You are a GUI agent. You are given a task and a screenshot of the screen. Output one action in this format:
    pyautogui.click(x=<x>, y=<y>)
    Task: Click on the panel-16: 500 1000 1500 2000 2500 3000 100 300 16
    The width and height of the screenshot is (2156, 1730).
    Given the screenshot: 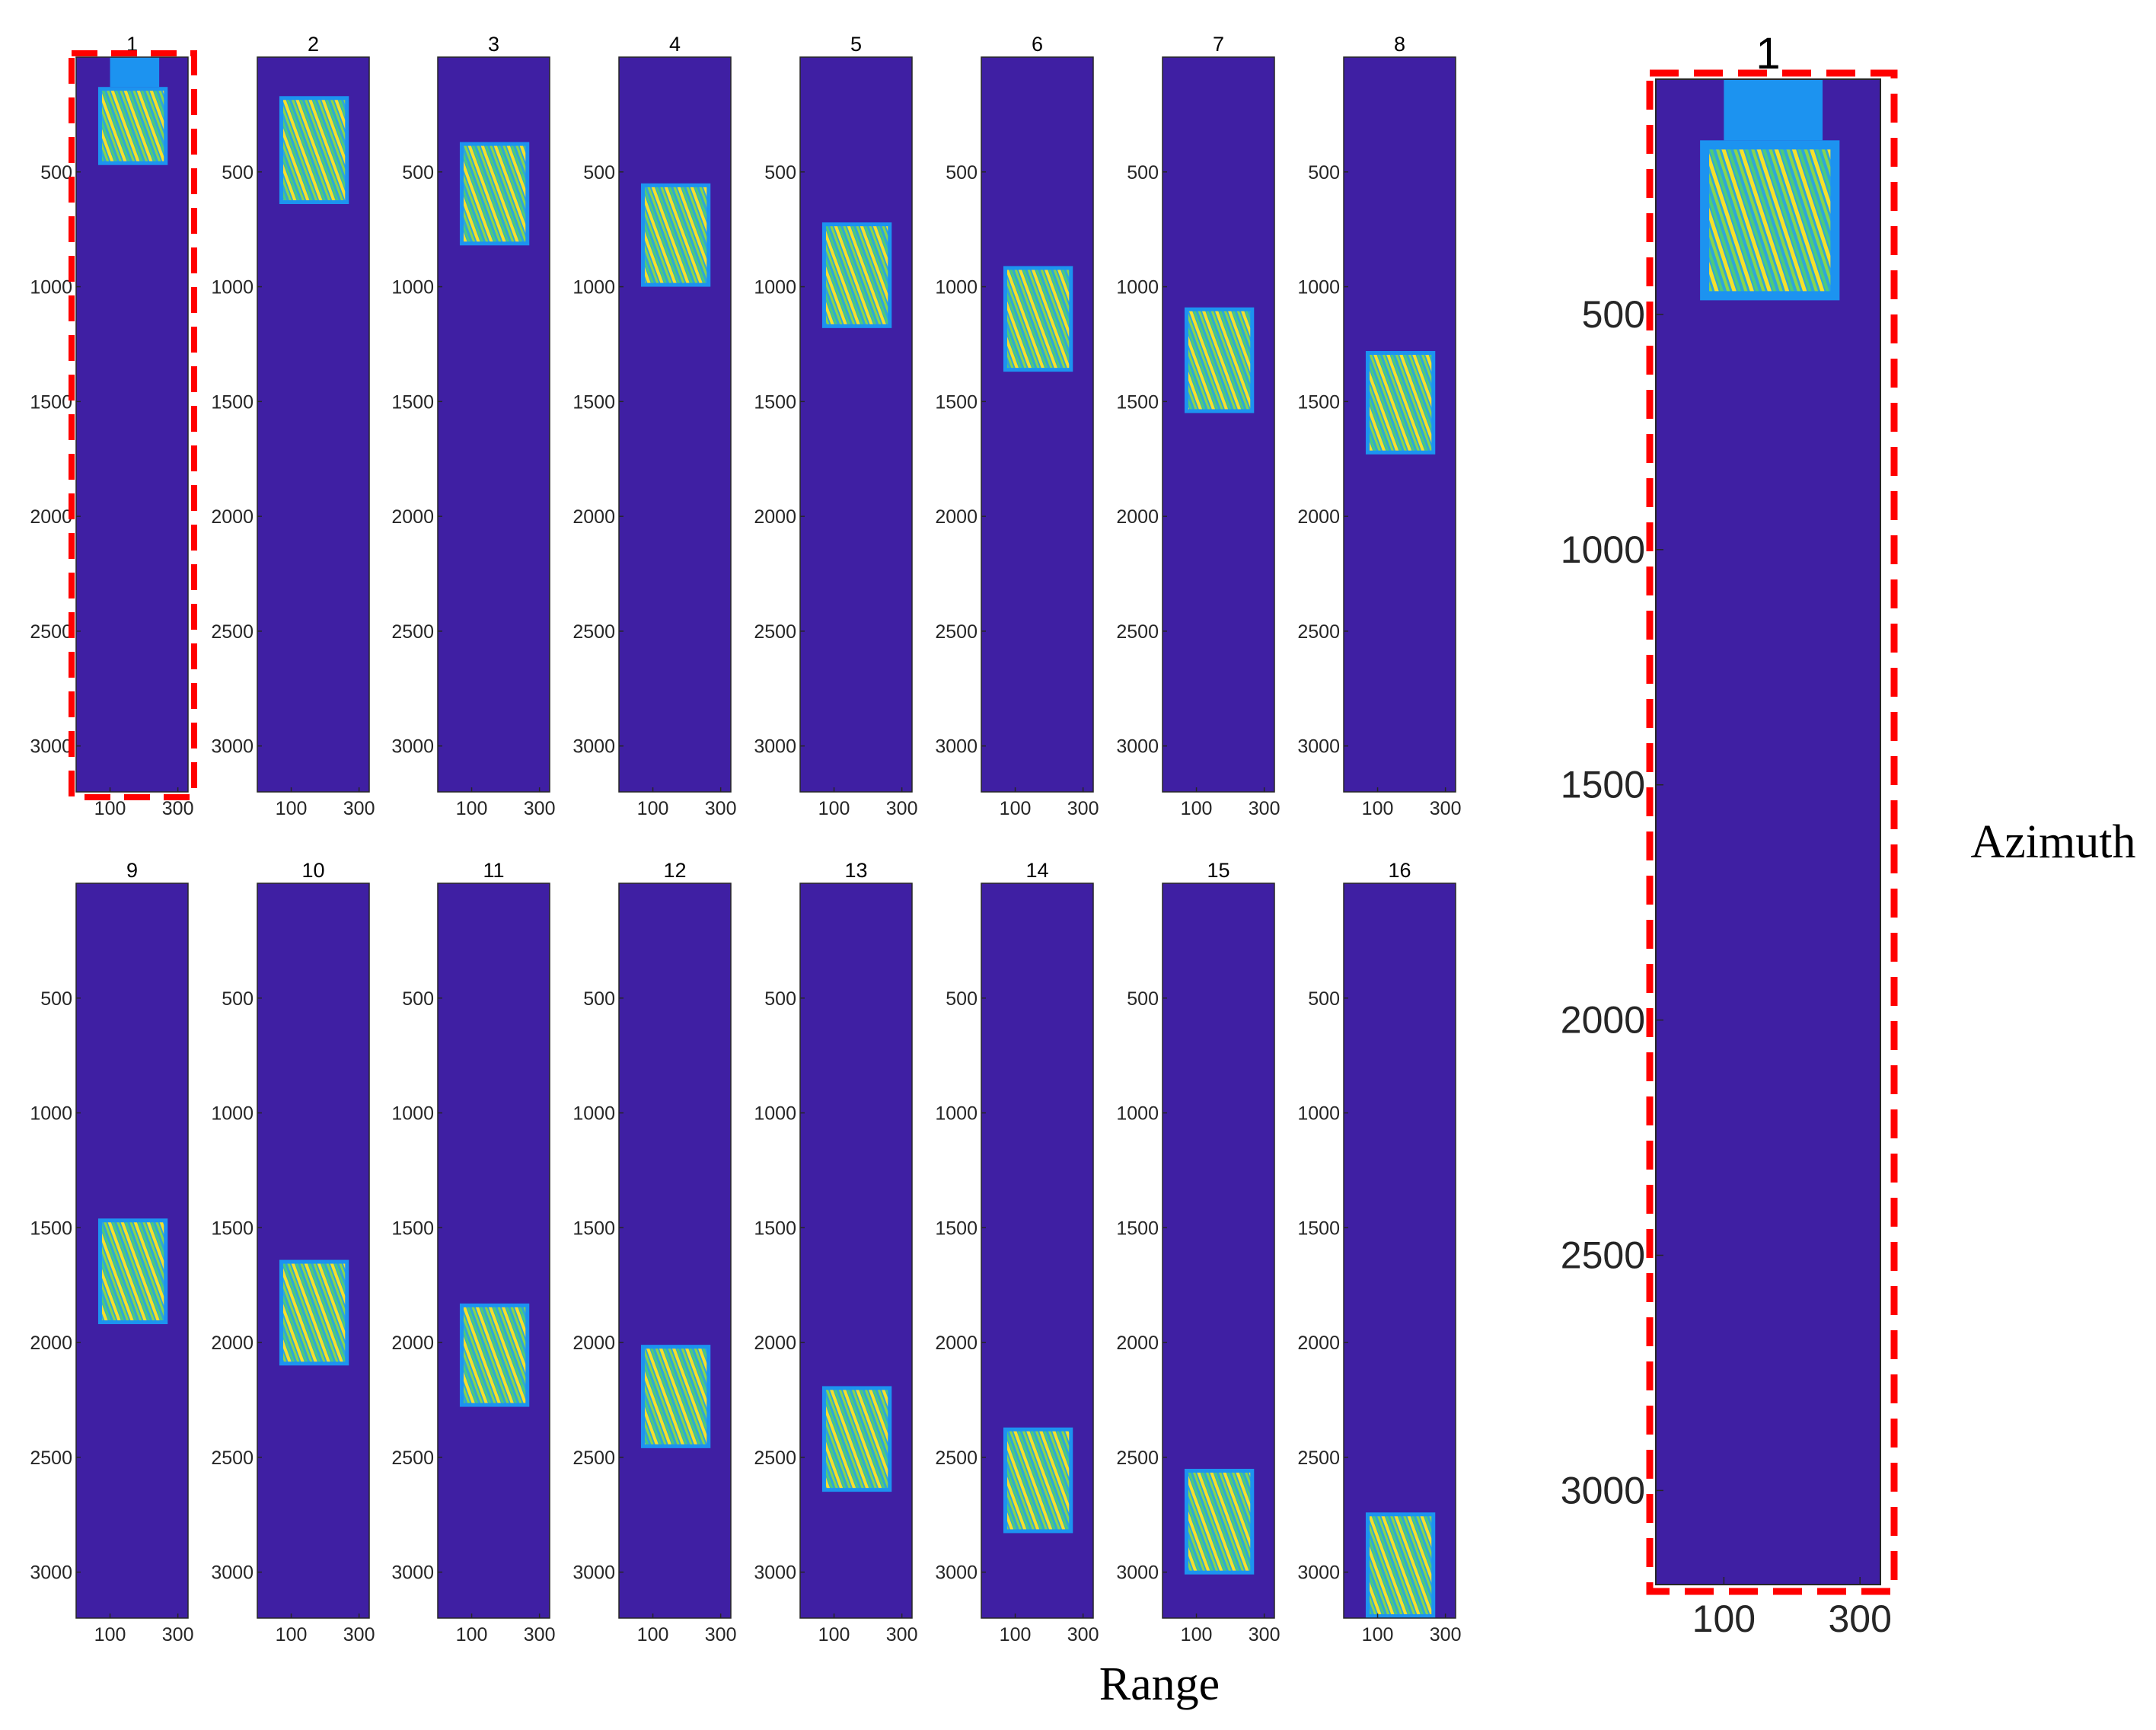 What is the action you would take?
    pyautogui.click(x=1379, y=1252)
    